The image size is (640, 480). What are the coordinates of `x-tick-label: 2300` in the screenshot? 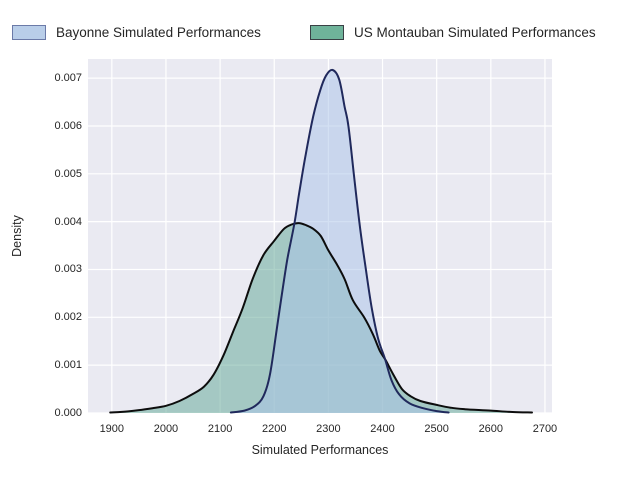 It's located at (328, 429).